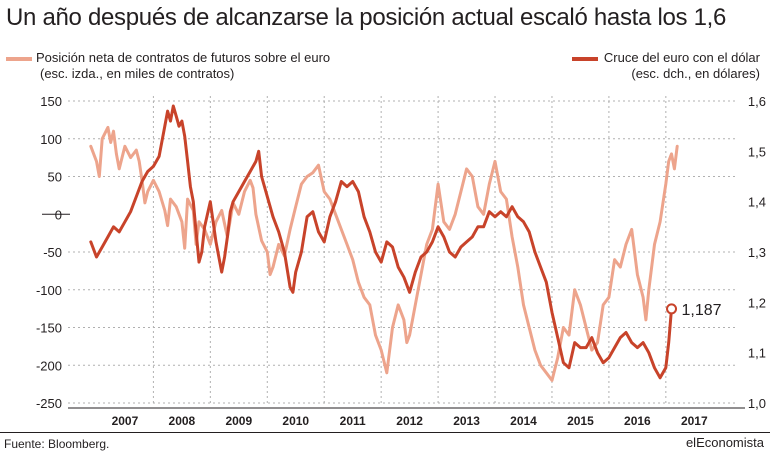 The width and height of the screenshot is (770, 455). I want to click on y-left-tick-label: -200, so click(49, 365).